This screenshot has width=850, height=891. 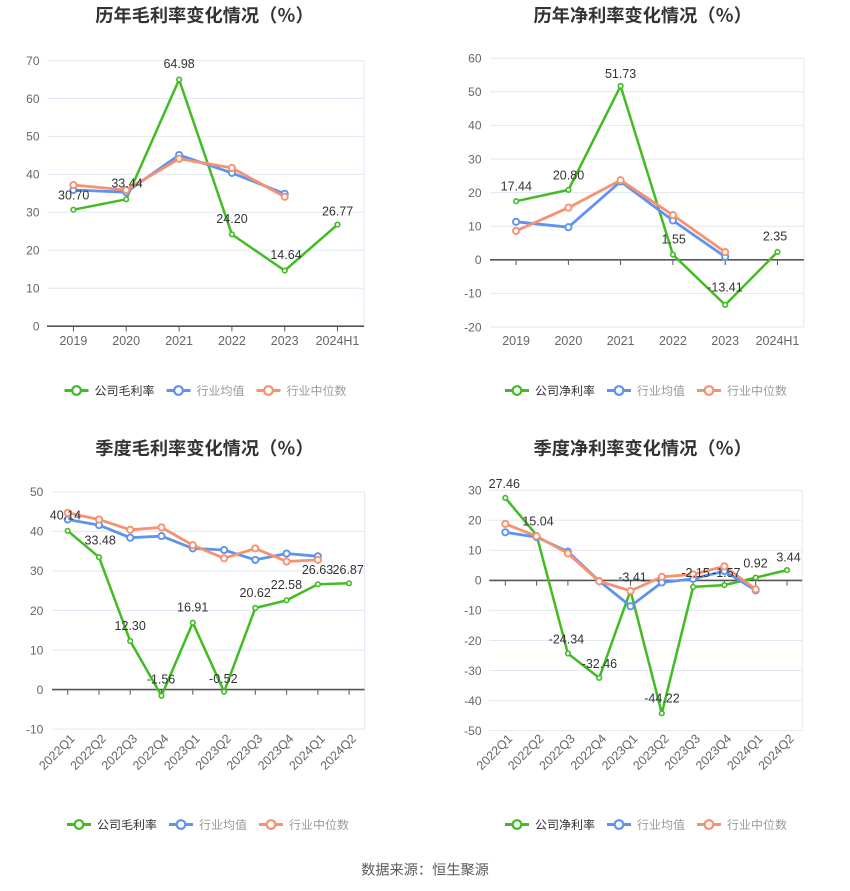 What do you see at coordinates (126, 184) in the screenshot?
I see `svg-text: 33.44` at bounding box center [126, 184].